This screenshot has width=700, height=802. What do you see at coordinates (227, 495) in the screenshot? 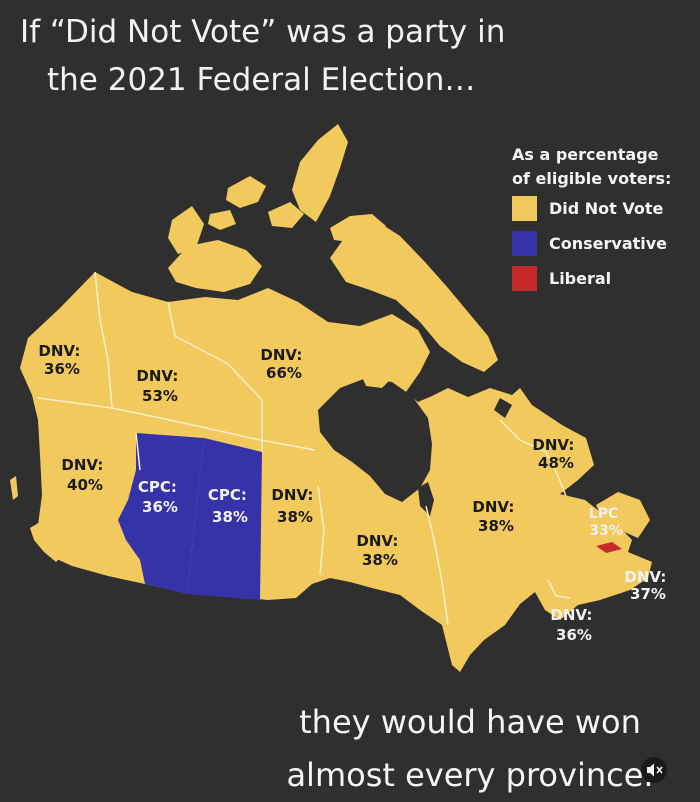
I see `label-saskatchewan-party: CPC:` at bounding box center [227, 495].